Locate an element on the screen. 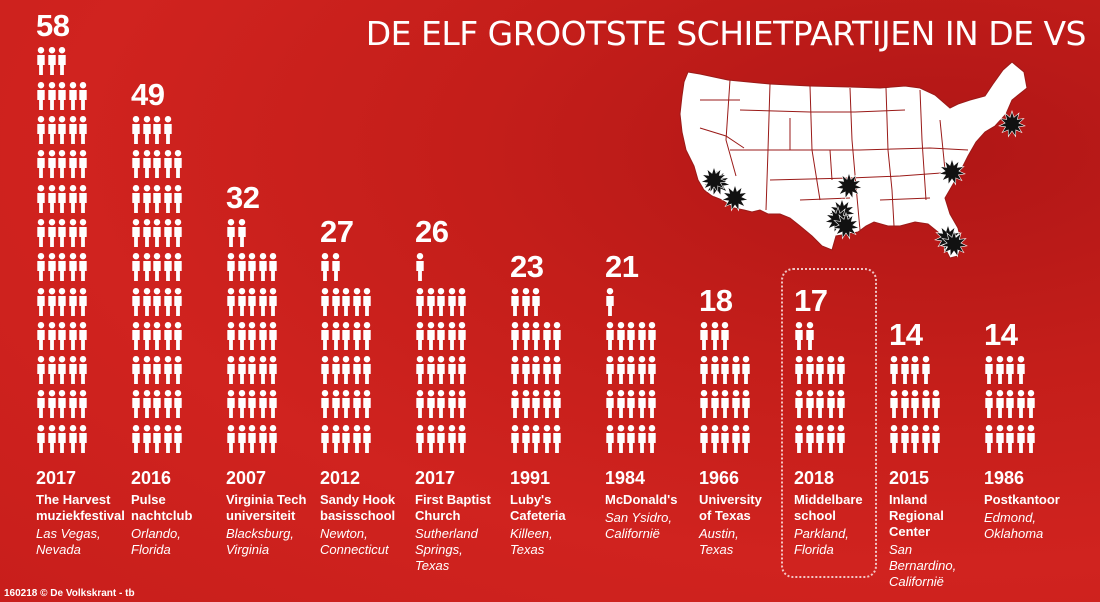 The image size is (1100, 602). place-line: Edmond, is located at coordinates (1010, 517).